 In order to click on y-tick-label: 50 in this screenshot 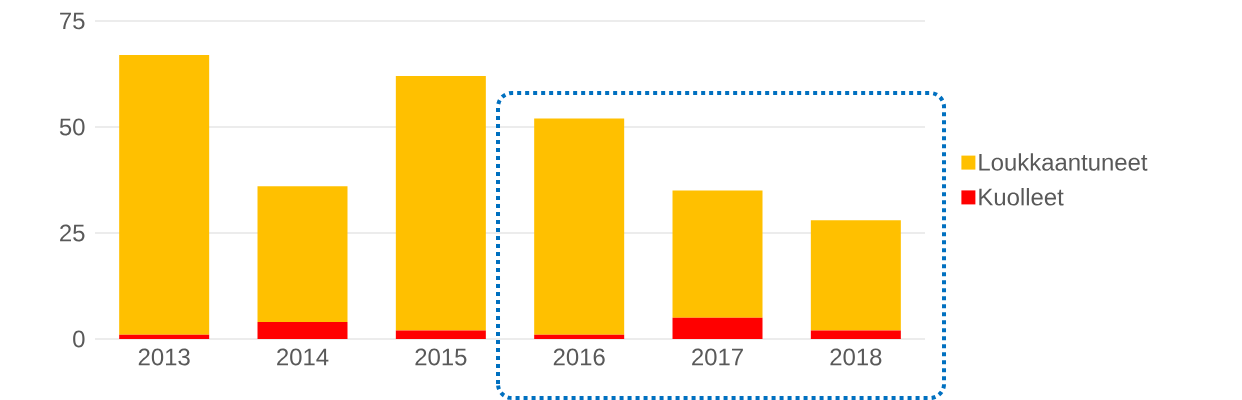, I will do `click(72, 127)`.